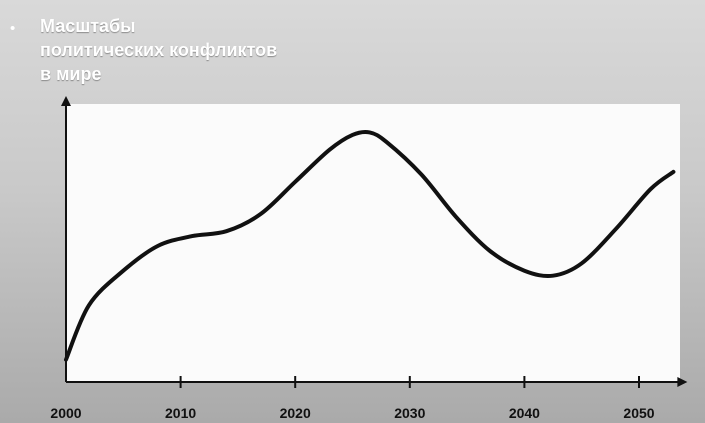 The image size is (705, 423). What do you see at coordinates (638, 413) in the screenshot?
I see `x-tick-label: 2050` at bounding box center [638, 413].